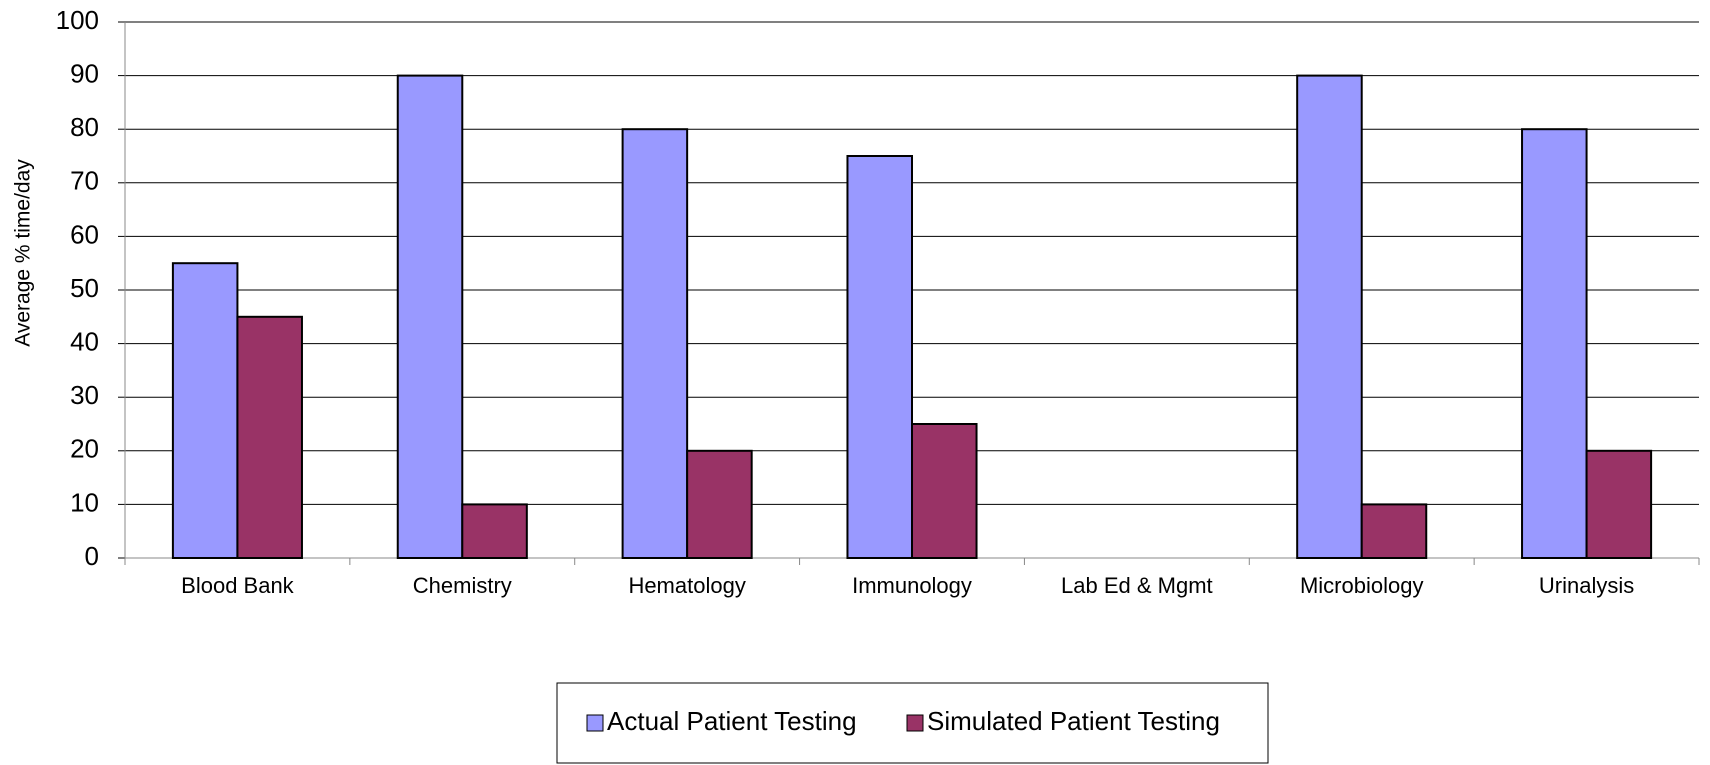  Describe the element at coordinates (84, 449) in the screenshot. I see `y-tick-label: 20` at that location.